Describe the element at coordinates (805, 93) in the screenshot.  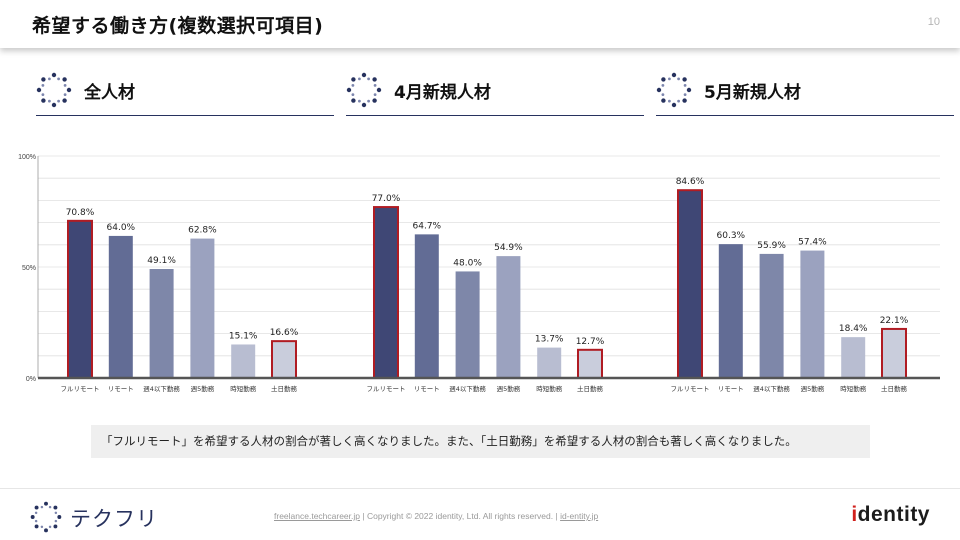
I see `section-header-may: 5月新規人材` at that location.